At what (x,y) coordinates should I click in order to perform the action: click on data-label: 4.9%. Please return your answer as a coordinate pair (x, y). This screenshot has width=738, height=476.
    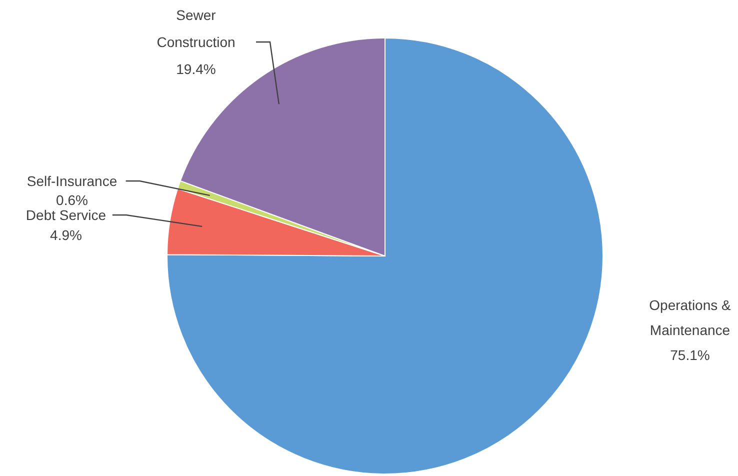
    Looking at the image, I should click on (66, 235).